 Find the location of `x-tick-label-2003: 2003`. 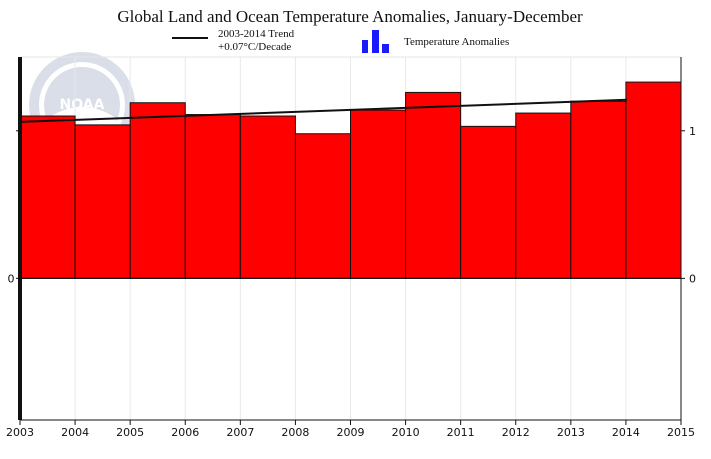

x-tick-label-2003: 2003 is located at coordinates (20, 432).